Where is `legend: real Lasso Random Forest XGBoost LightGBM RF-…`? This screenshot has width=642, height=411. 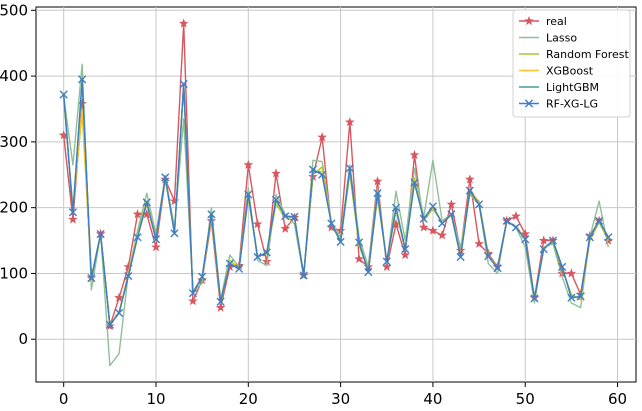
legend: real Lasso Random Forest XGBoost LightGBM RF-… is located at coordinates (571, 63).